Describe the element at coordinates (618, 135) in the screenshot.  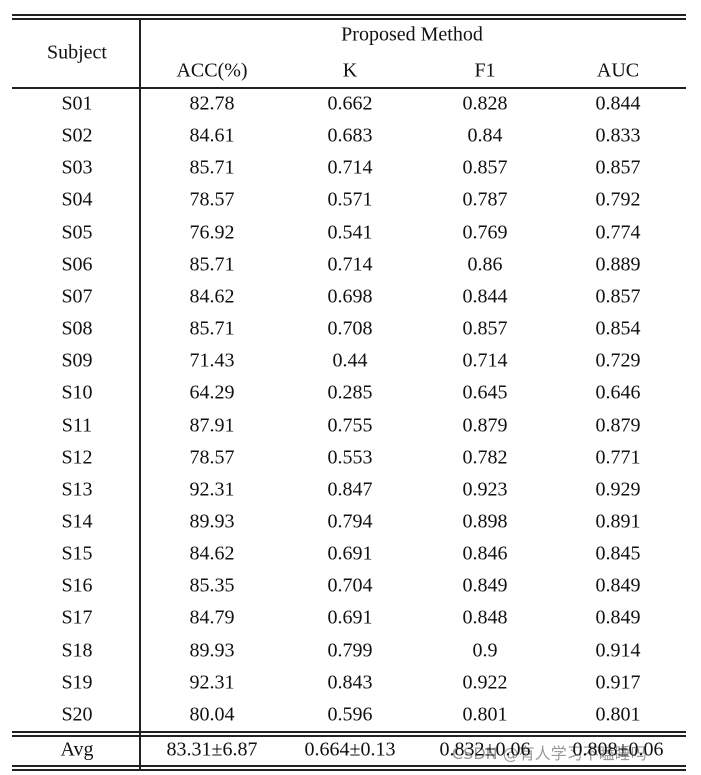
I see `cell: 0.833` at that location.